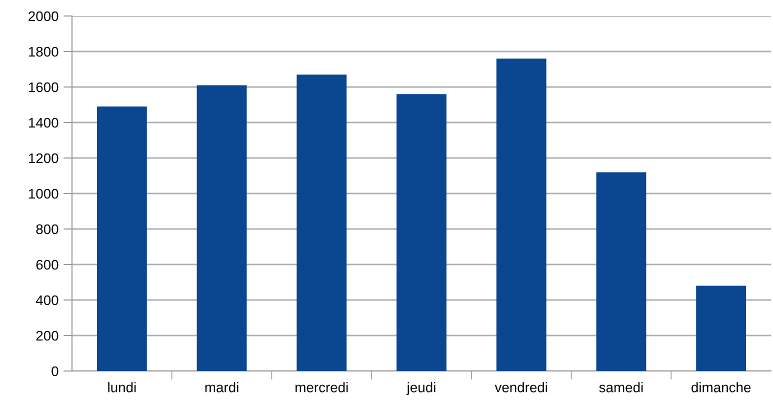 This screenshot has width=773, height=406. Describe the element at coordinates (122, 387) in the screenshot. I see `x-tick-label: lundi` at that location.